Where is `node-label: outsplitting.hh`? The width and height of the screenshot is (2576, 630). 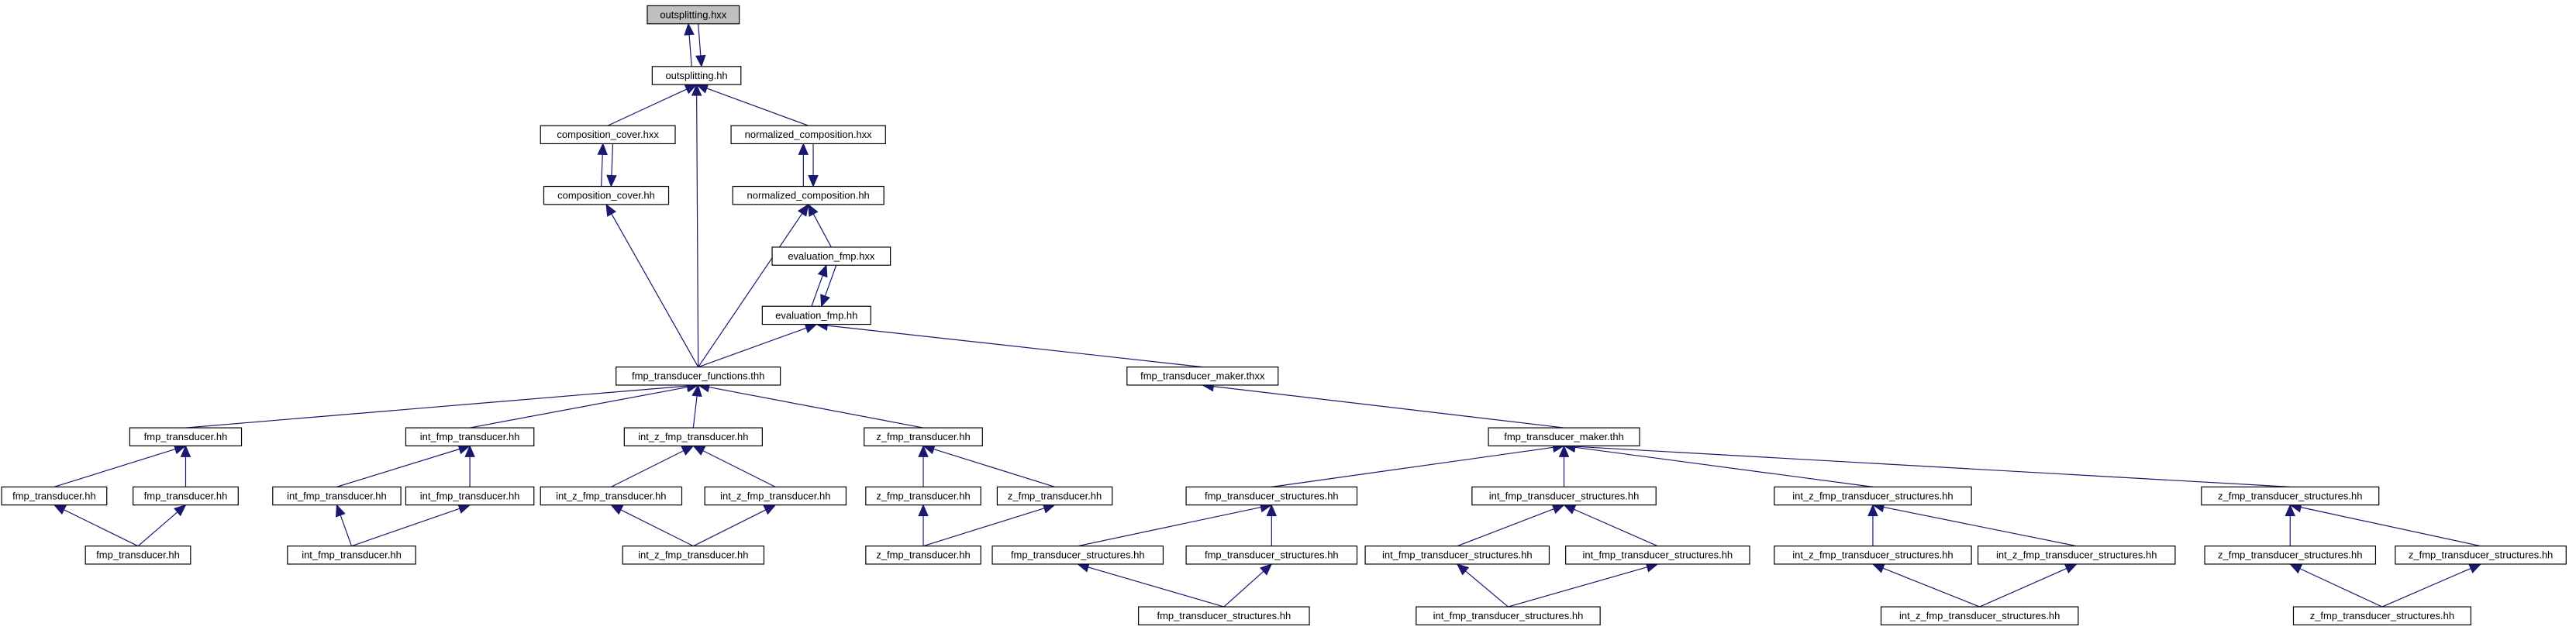
node-label: outsplitting.hh is located at coordinates (696, 76).